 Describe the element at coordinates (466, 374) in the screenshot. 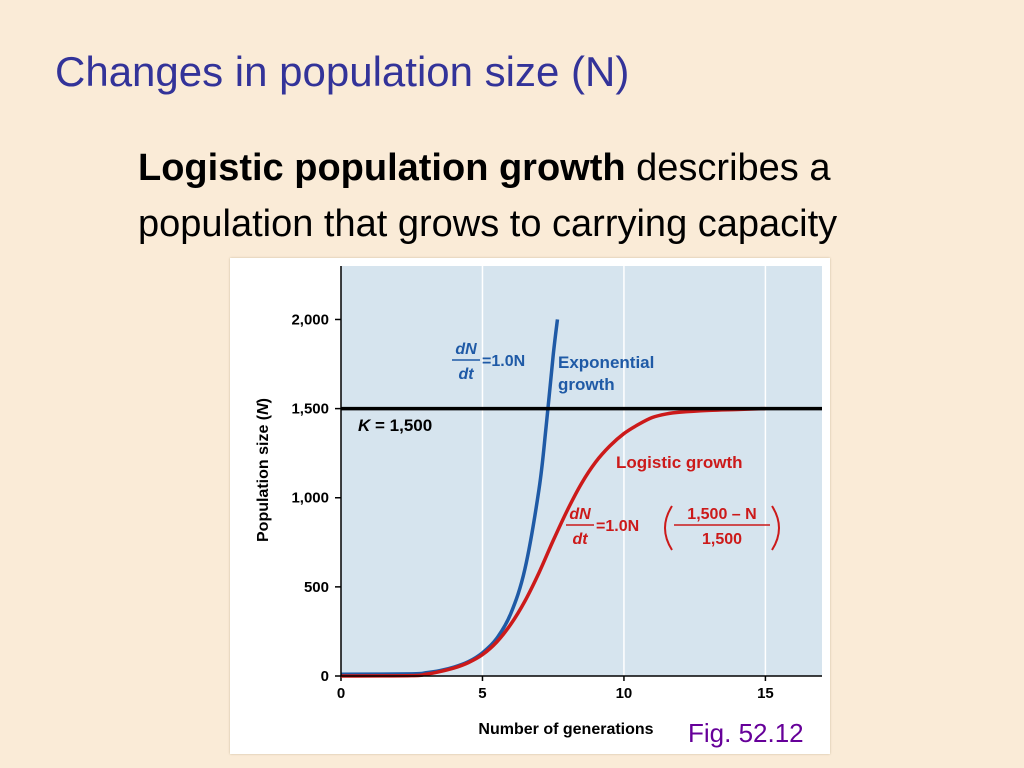

I see `exp-eq-denominator: dt` at that location.